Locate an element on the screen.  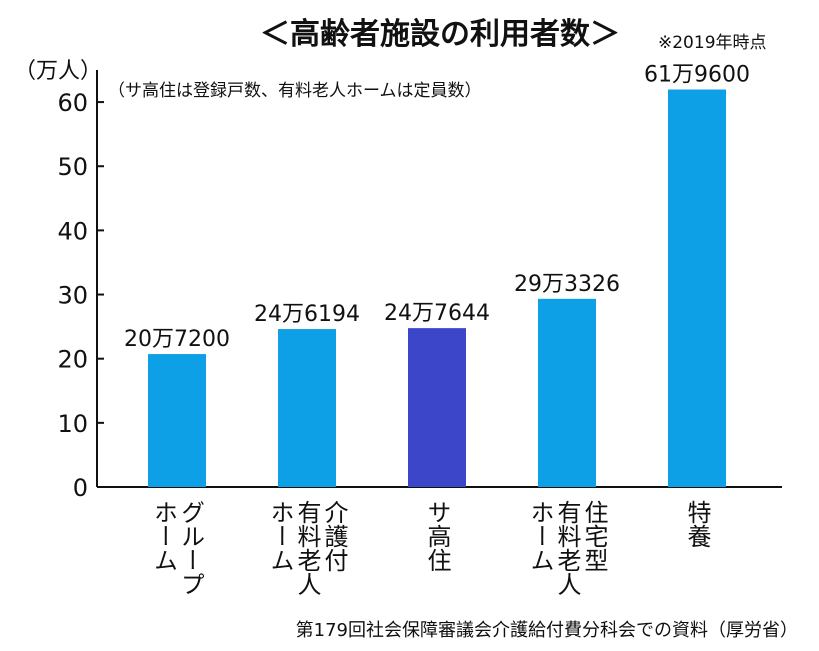
value-label: 20万7200 is located at coordinates (177, 339).